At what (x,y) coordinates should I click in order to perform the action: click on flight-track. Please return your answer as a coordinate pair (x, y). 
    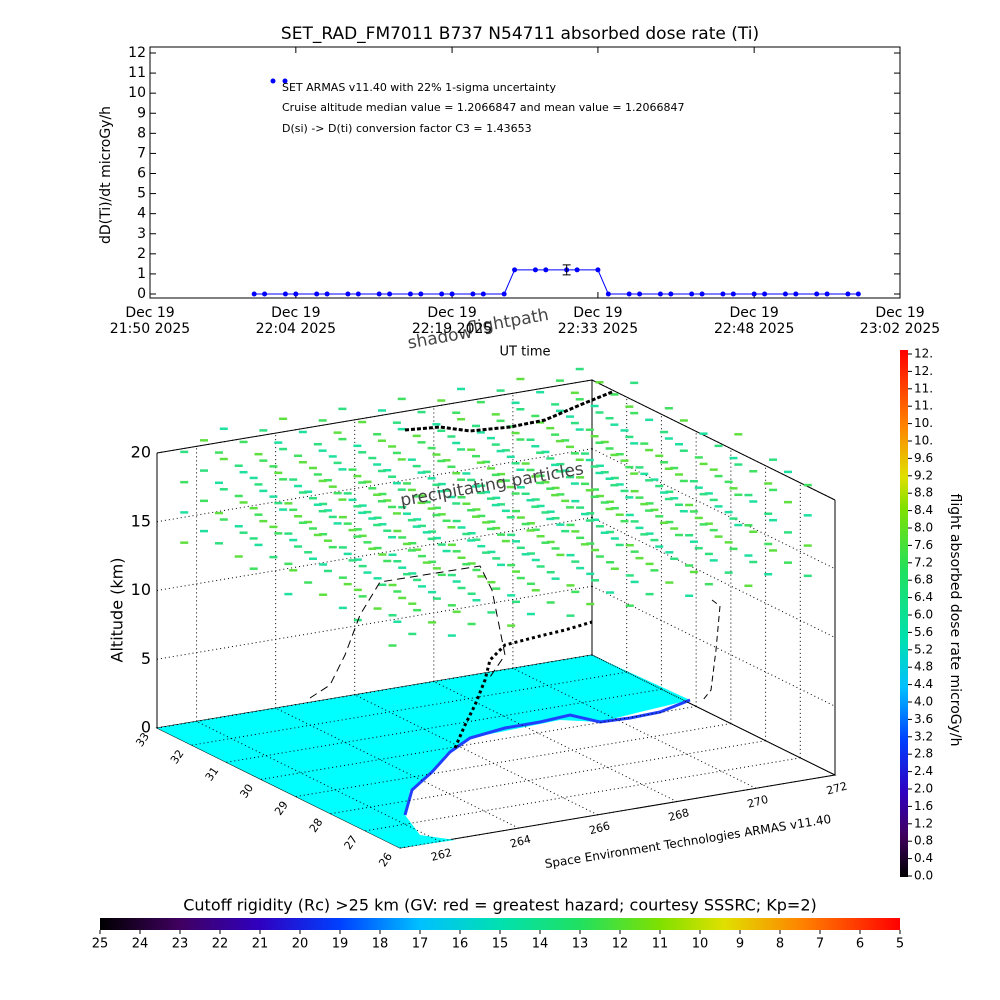
    Looking at the image, I should click on (523, 684).